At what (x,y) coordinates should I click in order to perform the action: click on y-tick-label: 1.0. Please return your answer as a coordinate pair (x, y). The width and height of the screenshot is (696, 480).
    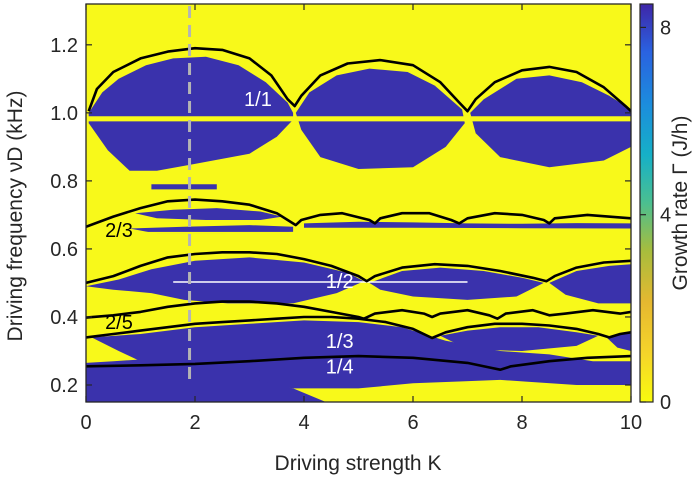
    Looking at the image, I should click on (64, 114).